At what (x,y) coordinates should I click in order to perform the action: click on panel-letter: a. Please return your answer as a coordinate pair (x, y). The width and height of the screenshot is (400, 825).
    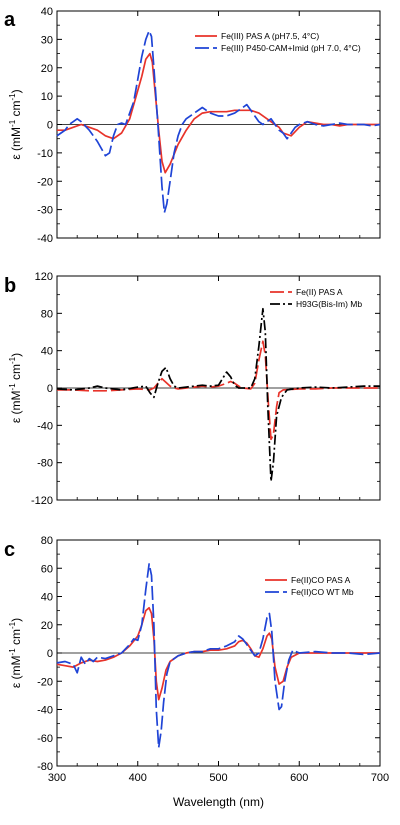
    Looking at the image, I should click on (10, 20).